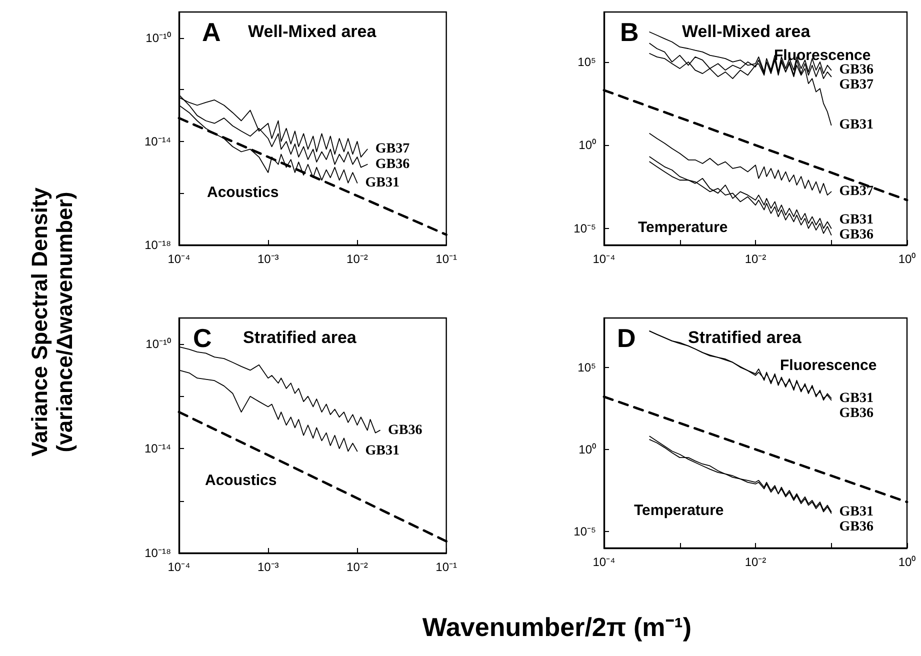 Image resolution: width=921 pixels, height=656 pixels. Describe the element at coordinates (202, 338) in the screenshot. I see `chart-title: C` at that location.